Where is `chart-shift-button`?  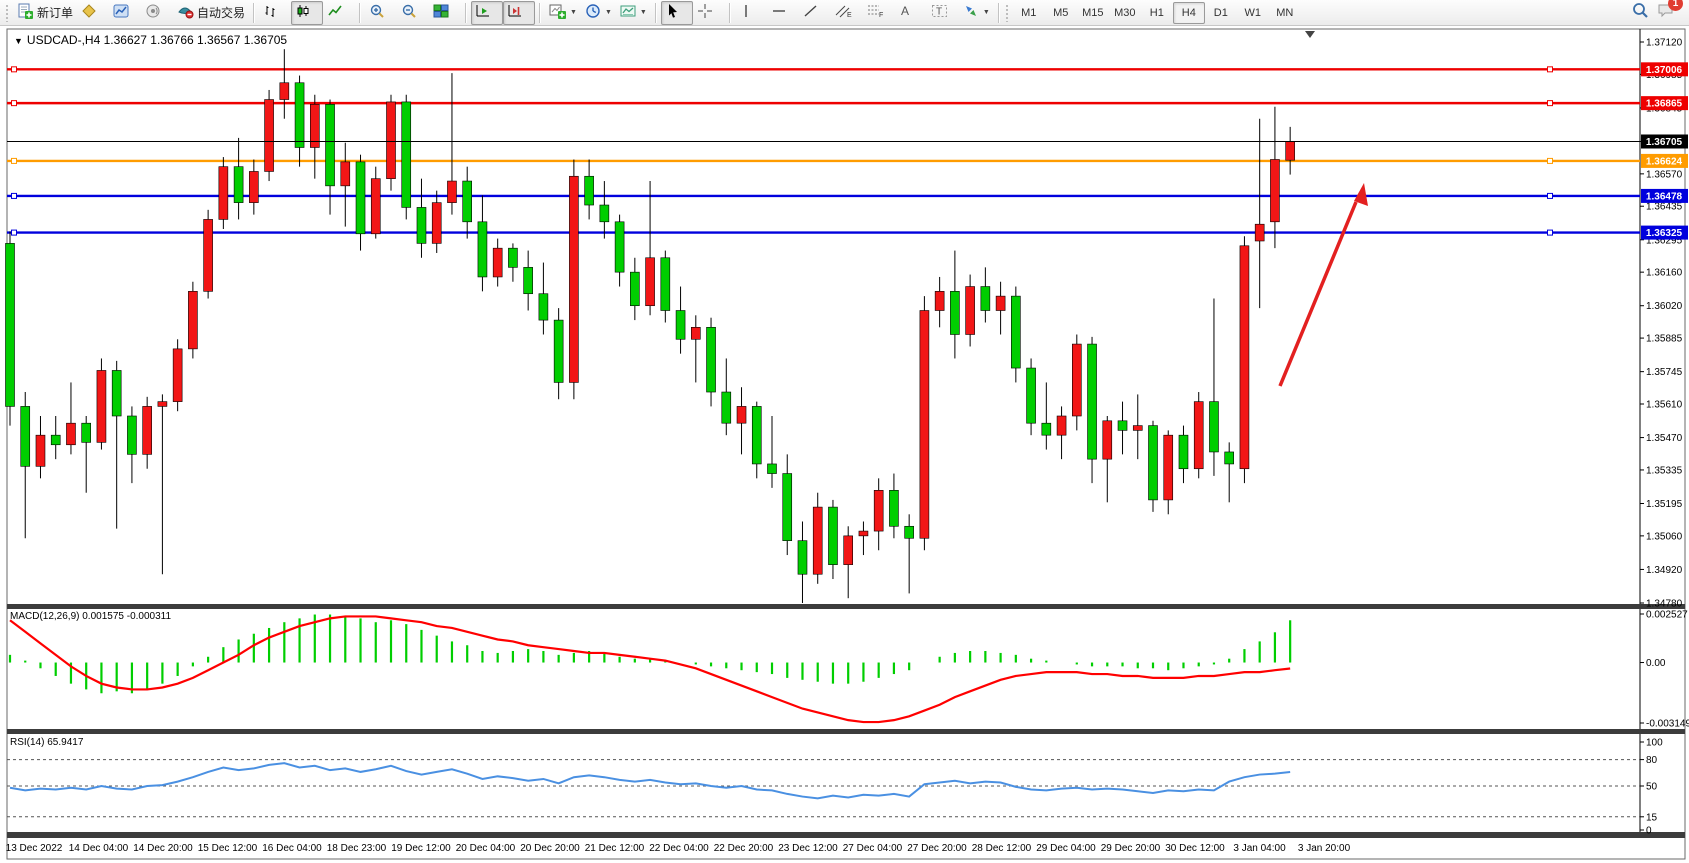 chart-shift-button is located at coordinates (519, 12).